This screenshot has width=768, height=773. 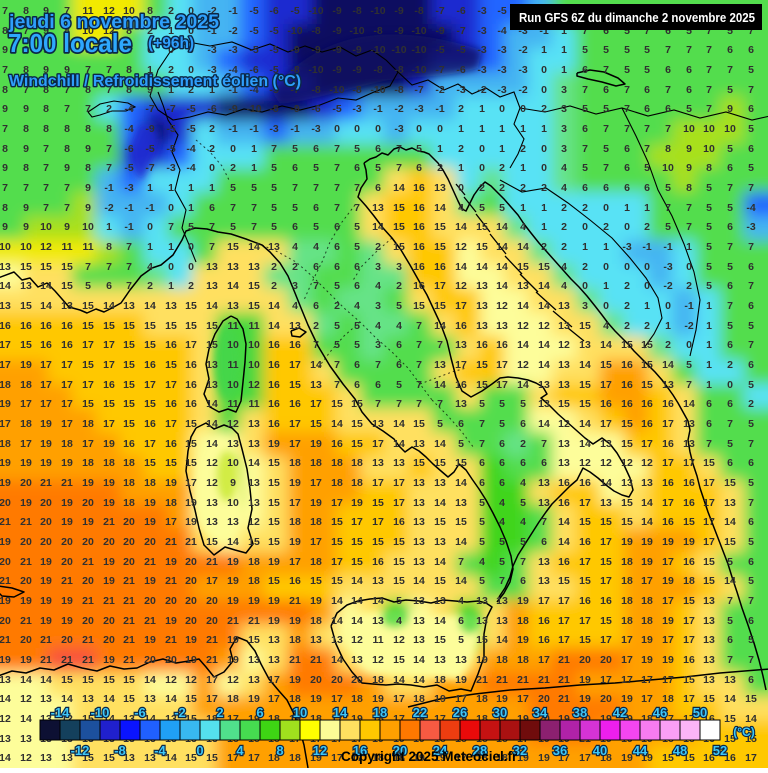 I want to click on svg-text: -4, so click(x=160, y=750).